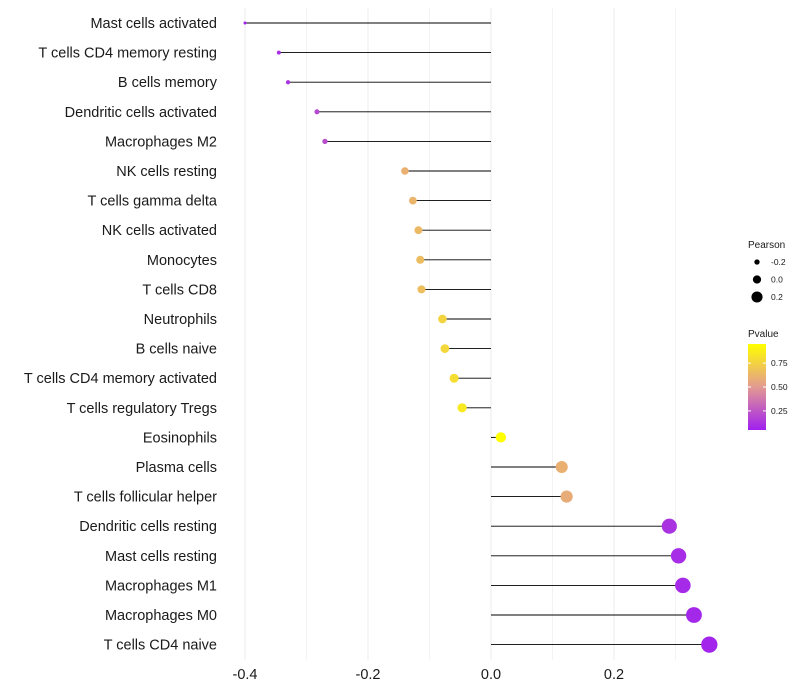 The height and width of the screenshot is (700, 800). I want to click on pearson-legend-label: -0.2, so click(778, 262).